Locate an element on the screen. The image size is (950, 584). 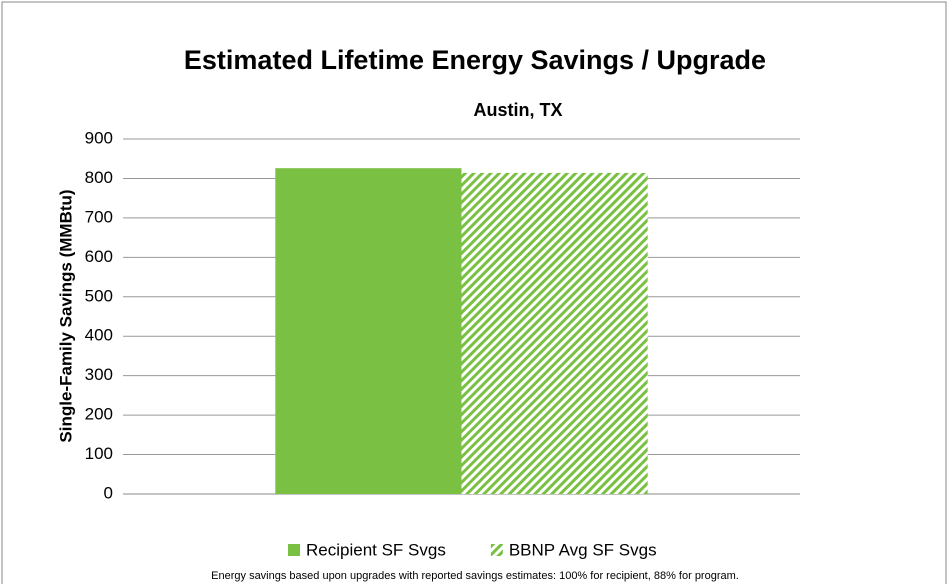
legend-label: BBNP Avg SF Svgs is located at coordinates (583, 549).